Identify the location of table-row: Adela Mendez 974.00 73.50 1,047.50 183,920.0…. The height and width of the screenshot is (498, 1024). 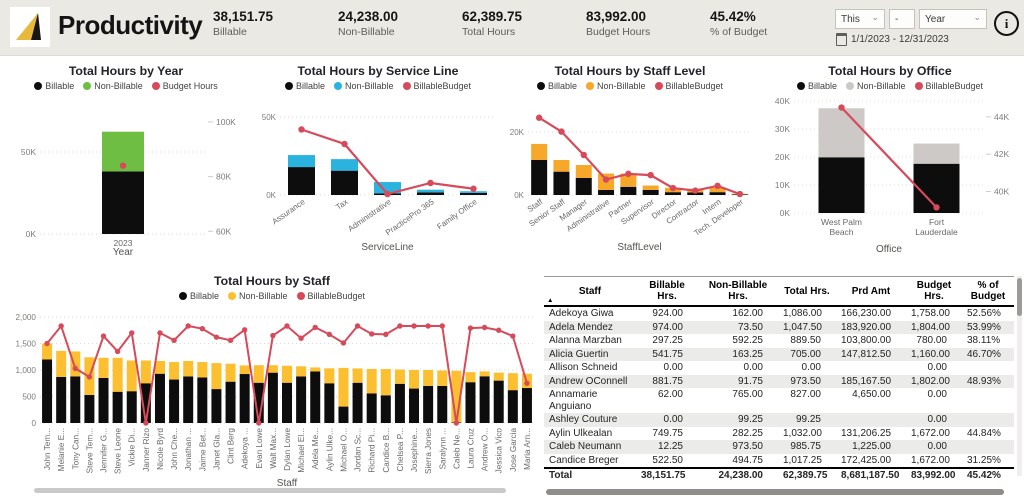
(779, 327).